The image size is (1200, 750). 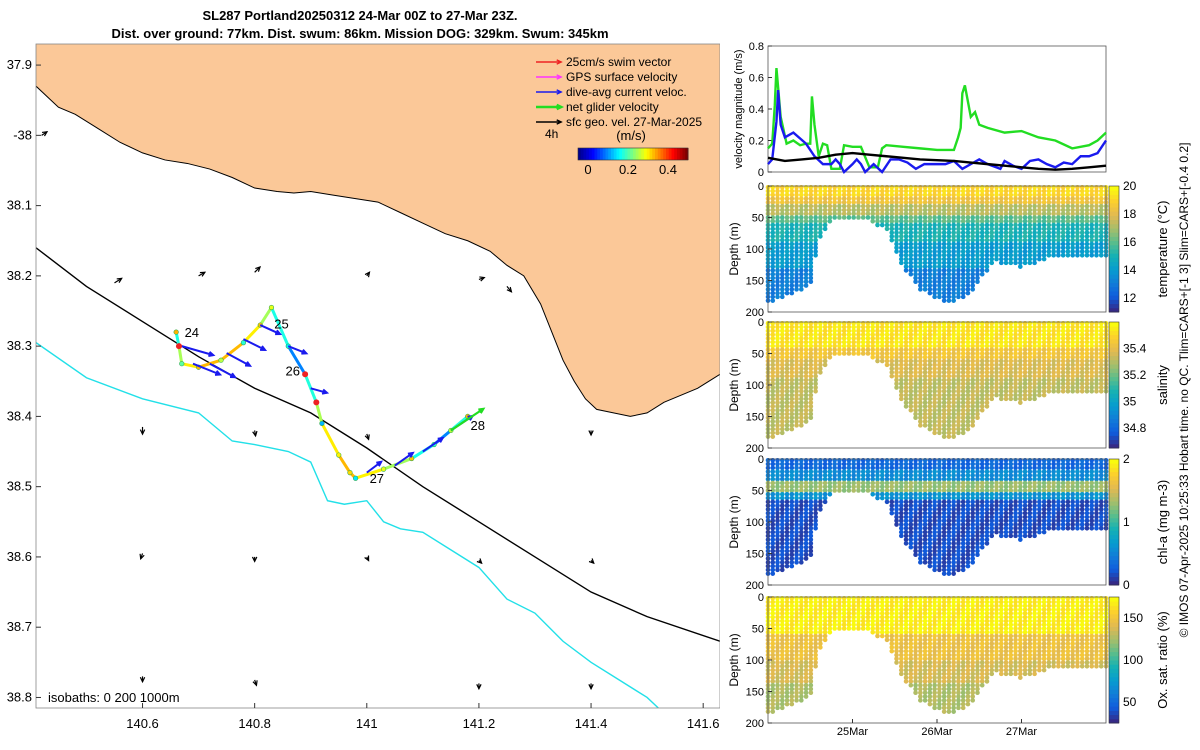 What do you see at coordinates (19, 556) in the screenshot?
I see `y-tick-label-7: 38.6` at bounding box center [19, 556].